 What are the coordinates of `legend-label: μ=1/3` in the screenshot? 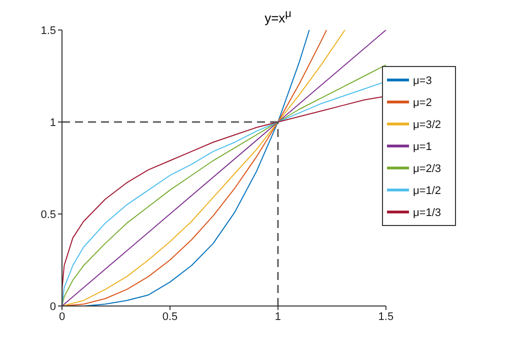 It's located at (426, 213).